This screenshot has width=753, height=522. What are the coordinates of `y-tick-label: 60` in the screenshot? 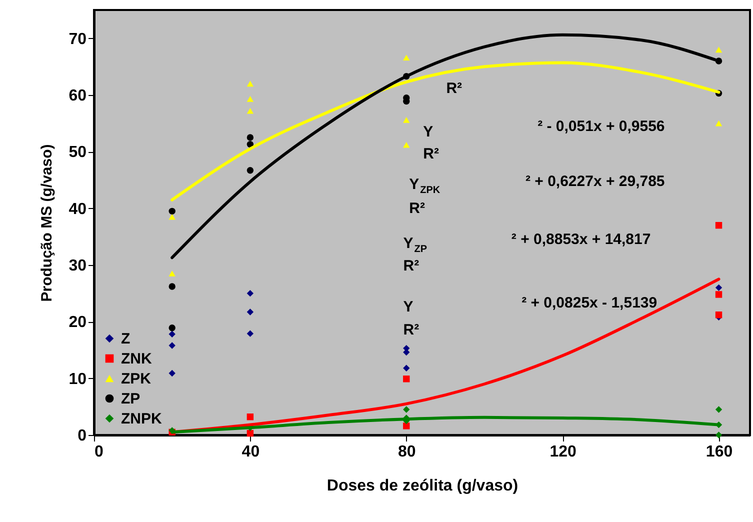 It's located at (77, 96).